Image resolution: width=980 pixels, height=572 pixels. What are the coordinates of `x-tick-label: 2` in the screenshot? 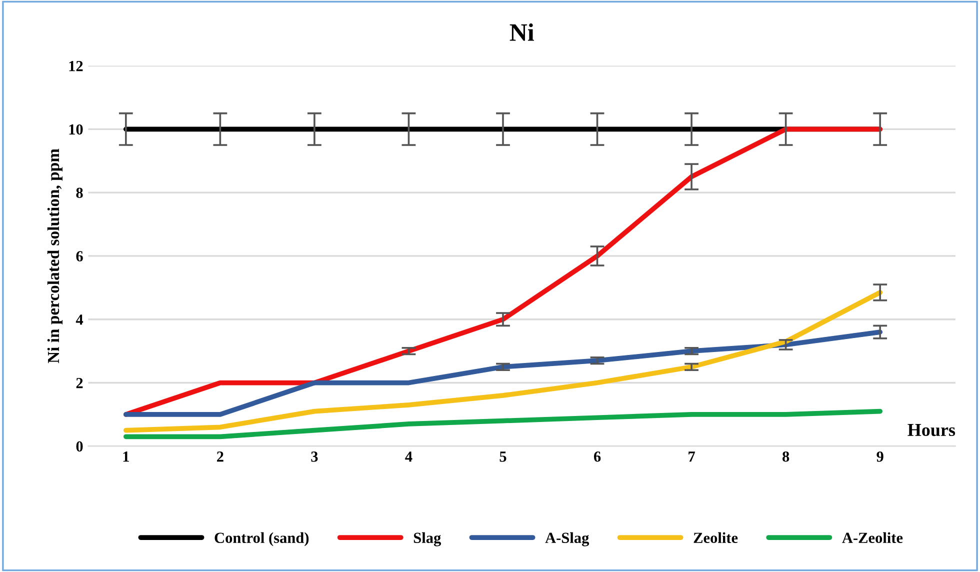 It's located at (220, 457).